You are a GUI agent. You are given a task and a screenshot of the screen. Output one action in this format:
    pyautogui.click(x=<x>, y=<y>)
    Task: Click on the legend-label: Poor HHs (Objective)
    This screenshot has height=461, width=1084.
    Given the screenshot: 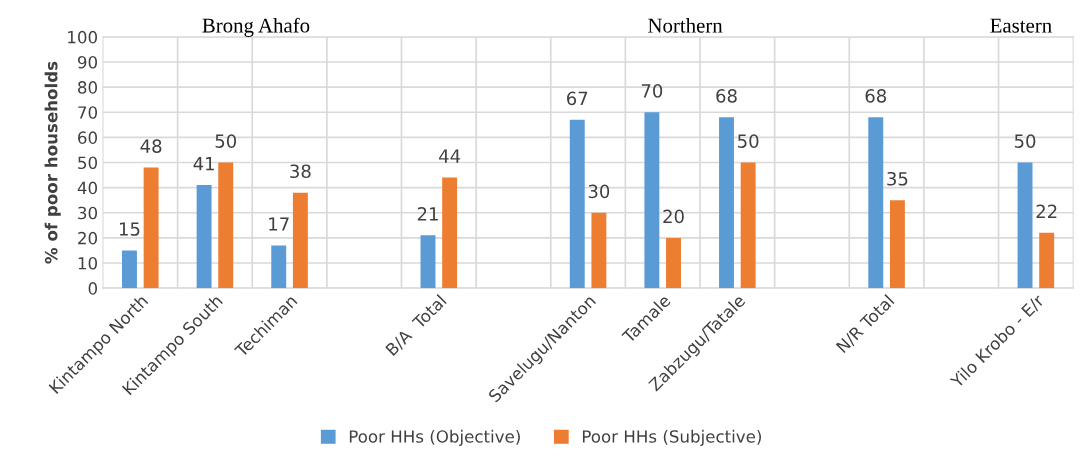 What is the action you would take?
    pyautogui.click(x=434, y=437)
    